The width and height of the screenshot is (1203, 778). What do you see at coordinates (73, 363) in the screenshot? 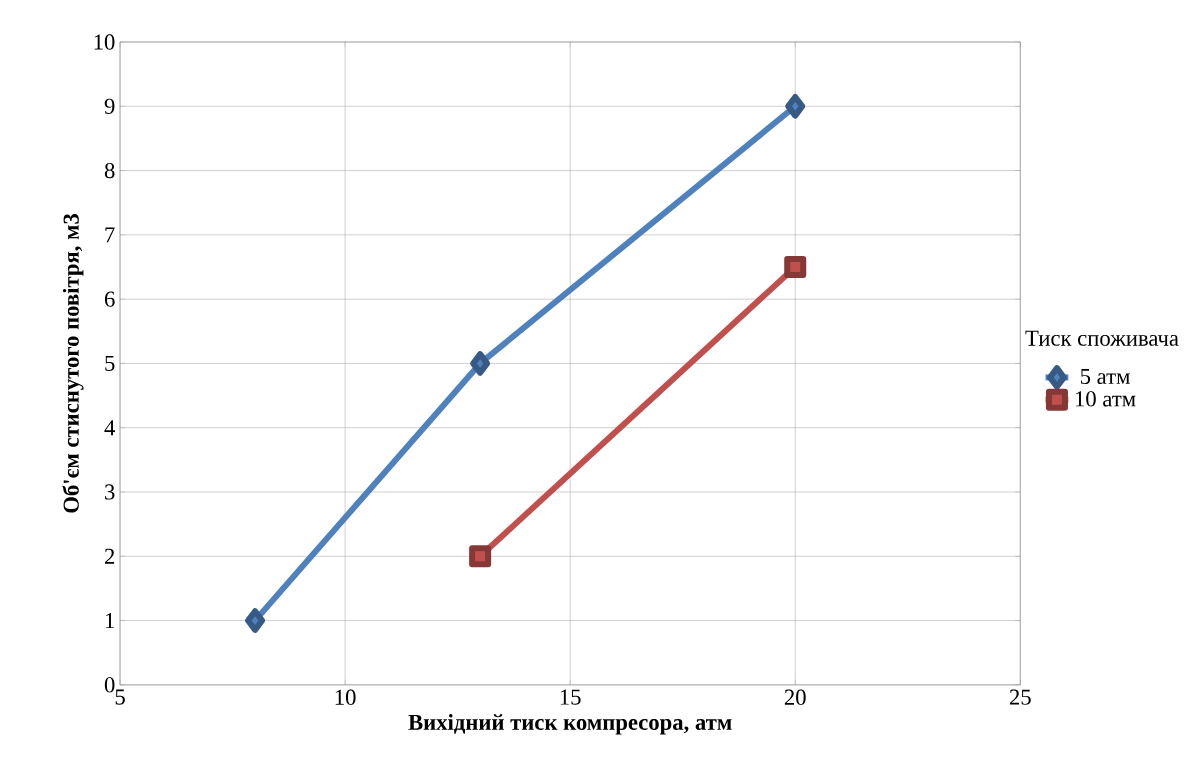
I see `y-axis-title: Об'єм стиснутого повітря, м3` at bounding box center [73, 363].